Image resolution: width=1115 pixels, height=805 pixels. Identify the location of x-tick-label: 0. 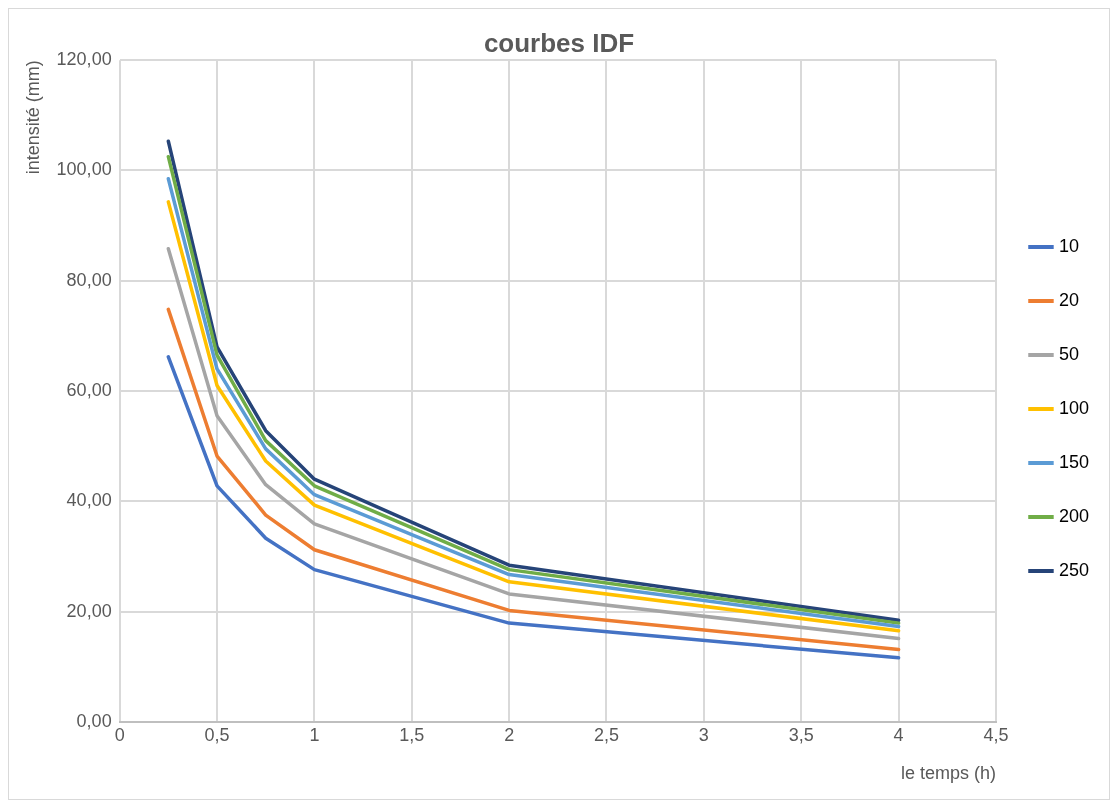
(119, 734).